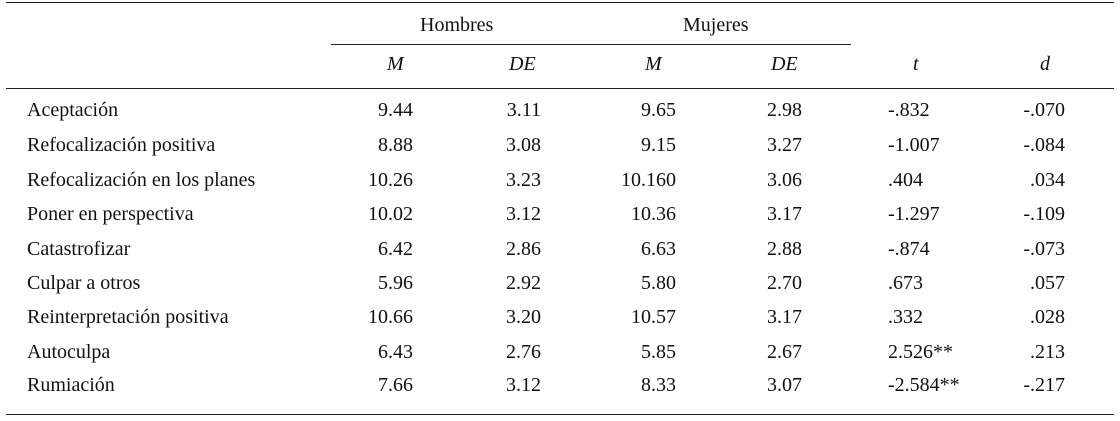  Describe the element at coordinates (457, 25) in the screenshot. I see `group-header-hombres: Hombres` at that location.